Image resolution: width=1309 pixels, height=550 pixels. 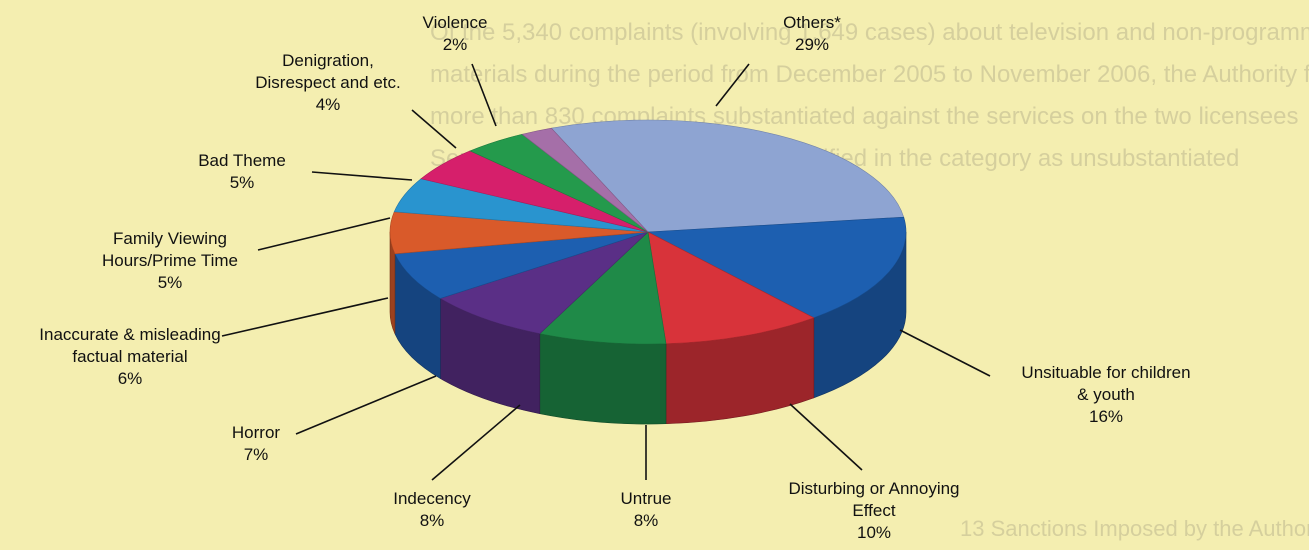 What do you see at coordinates (455, 44) in the screenshot?
I see `label-violence-value: 2%` at bounding box center [455, 44].